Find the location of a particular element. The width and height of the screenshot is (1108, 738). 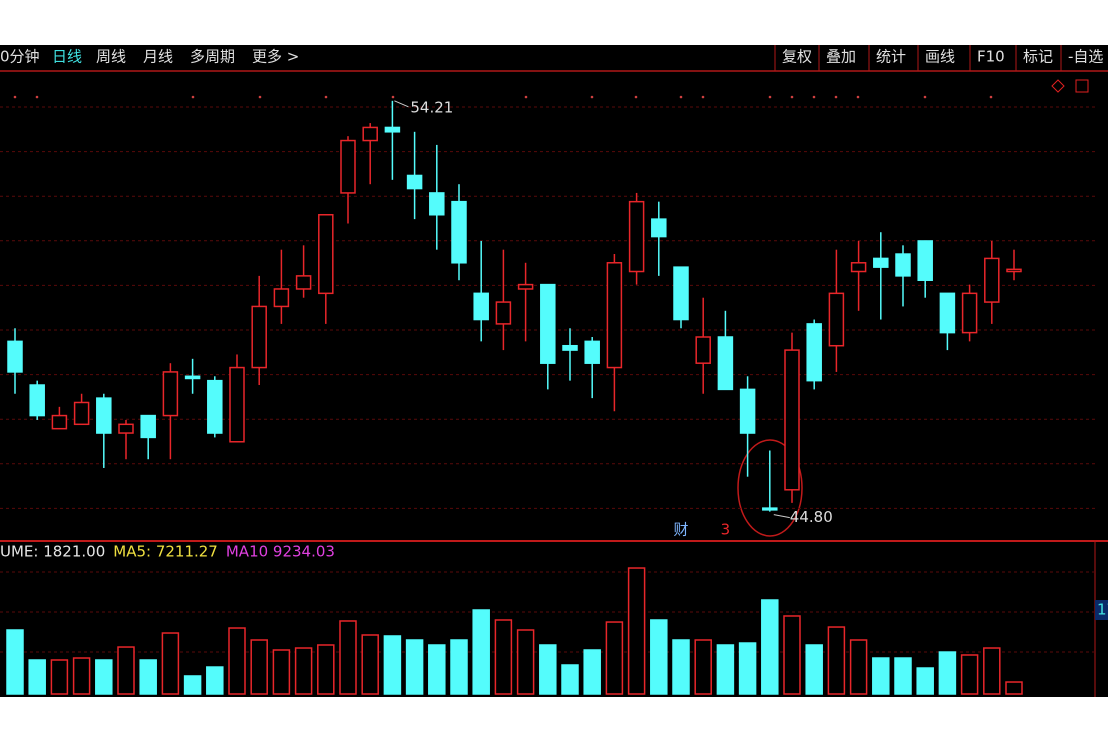

toolbar-button: 画线 is located at coordinates (940, 57).